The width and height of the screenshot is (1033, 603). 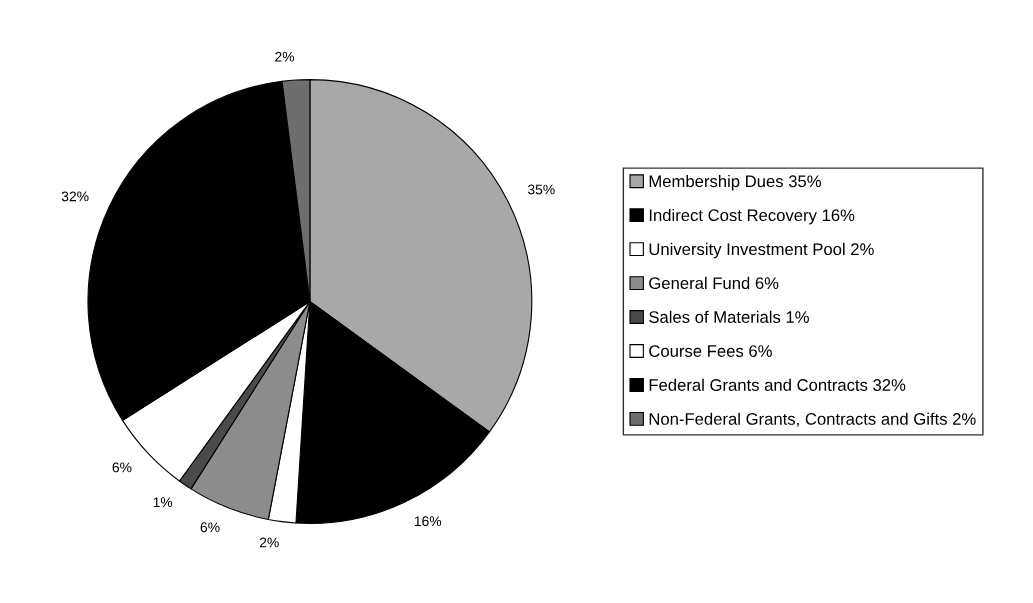 I want to click on legend-label: Non-Federal Grants, Contracts and Gifts 2%, so click(x=812, y=419).